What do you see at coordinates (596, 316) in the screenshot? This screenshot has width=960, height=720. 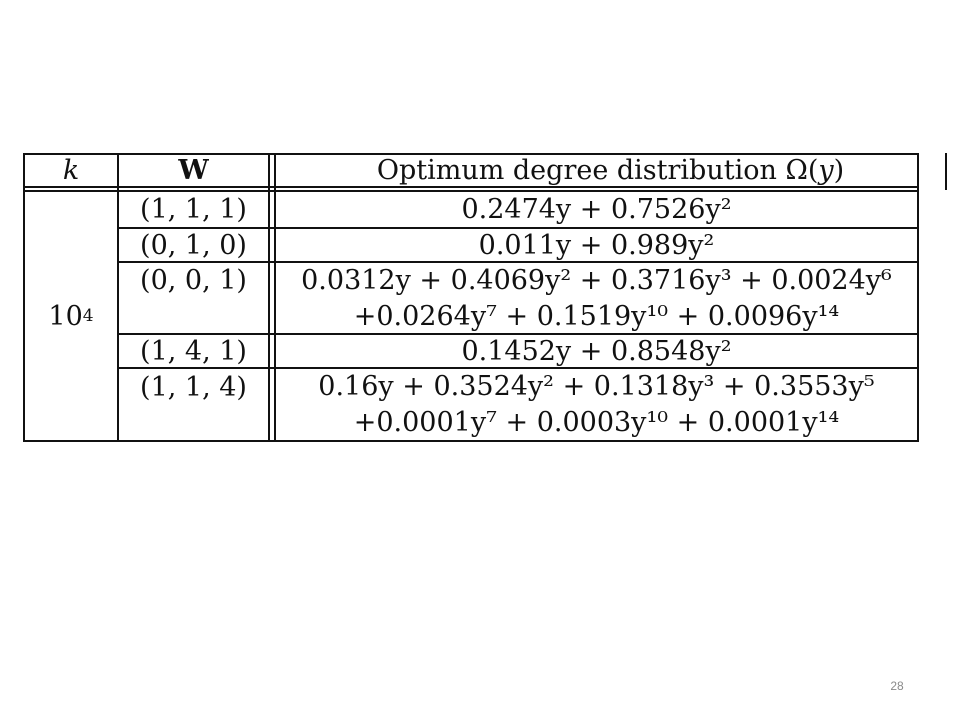 I see `omega-line-2: +0.0264y⁷ + 0.1519y¹⁰ + 0.0096y¹⁴` at bounding box center [596, 316].